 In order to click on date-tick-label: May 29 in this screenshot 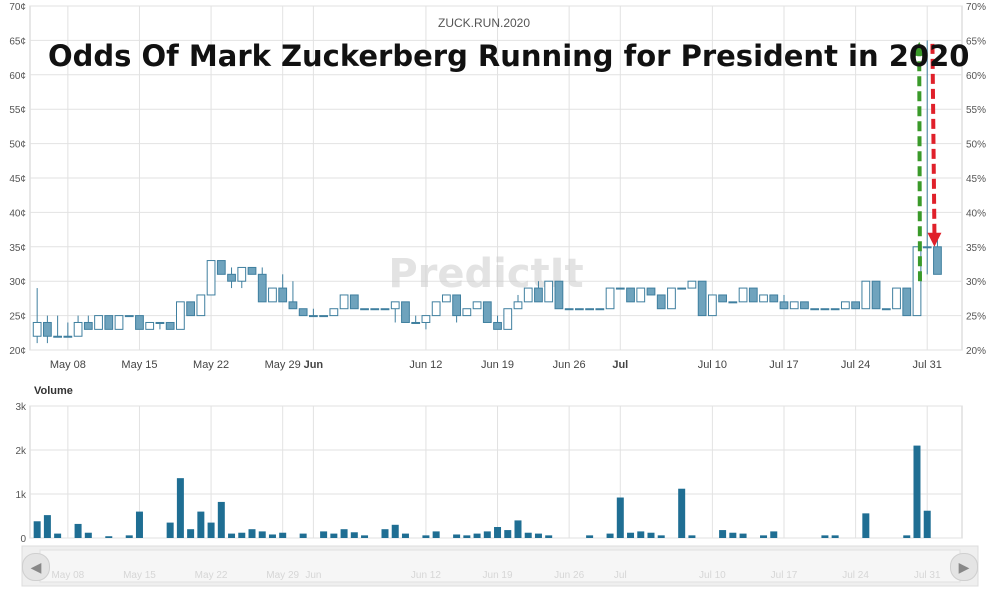, I will do `click(283, 365)`.